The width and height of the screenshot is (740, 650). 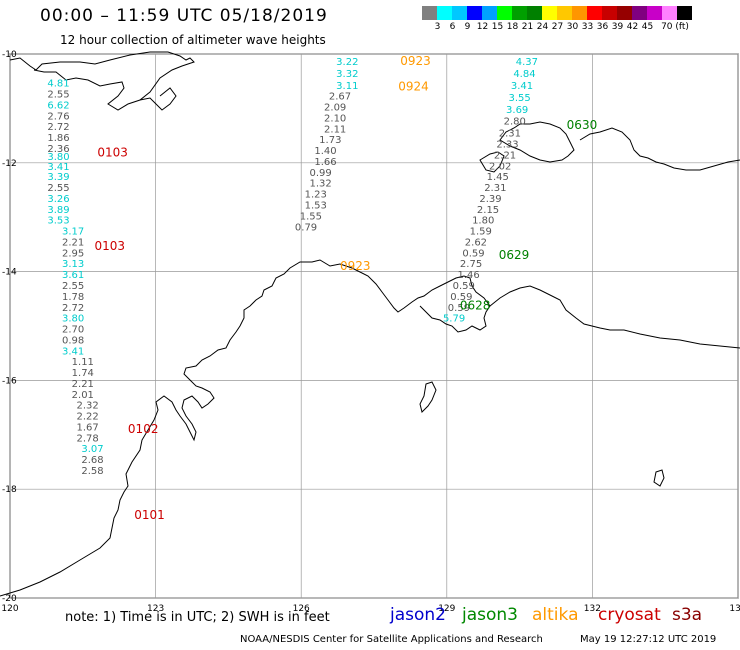 I want to click on wave-height-value: 2.33, so click(x=507, y=145).